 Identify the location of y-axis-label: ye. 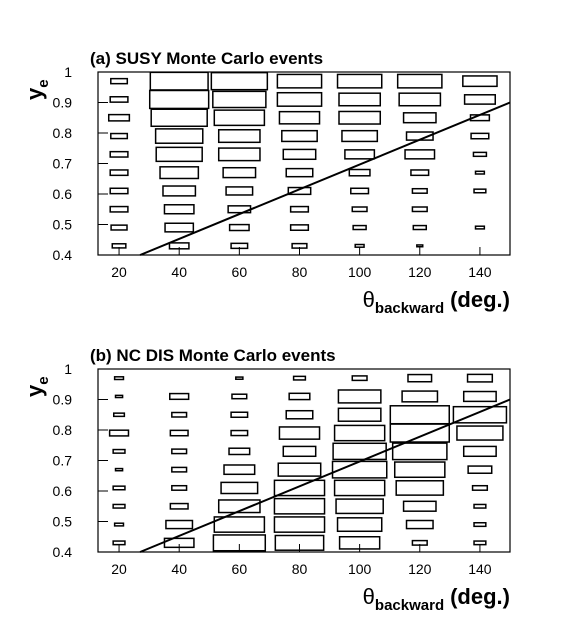
(37, 89).